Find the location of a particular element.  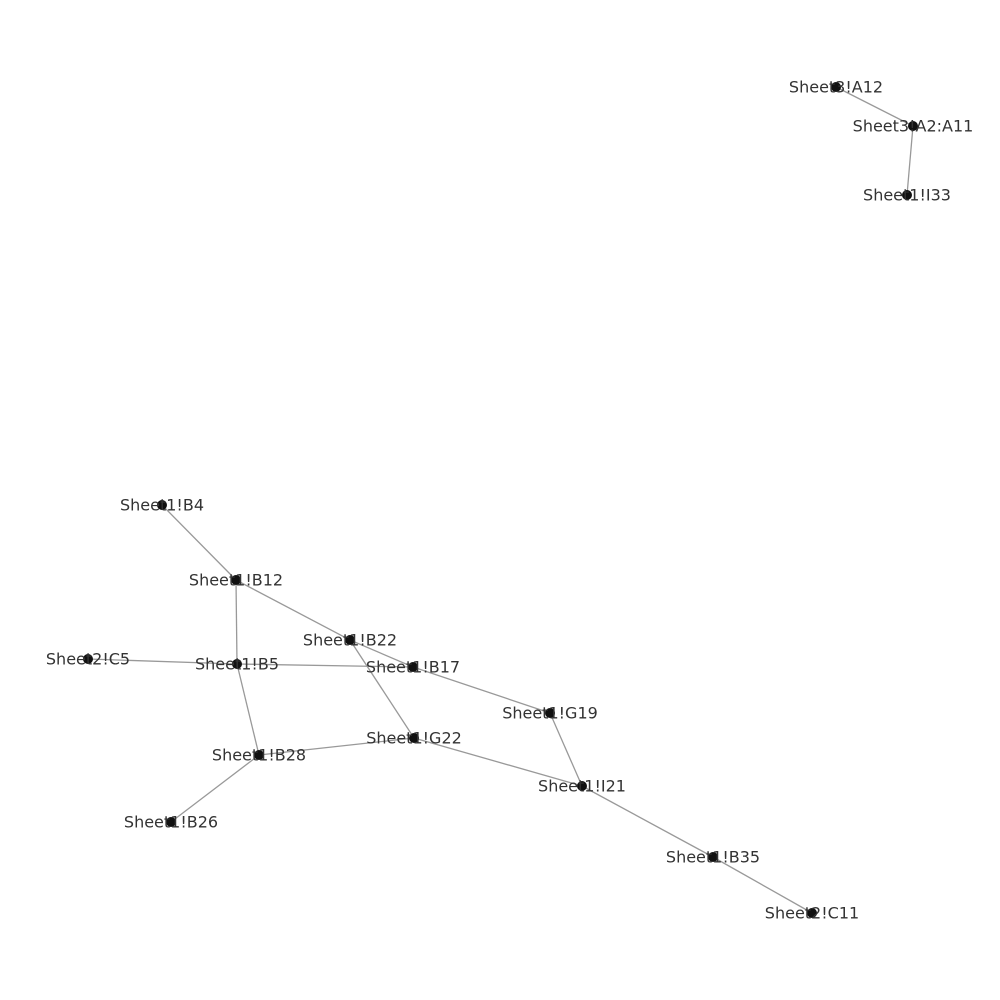

node-label: Sheet1!I21 is located at coordinates (582, 786).